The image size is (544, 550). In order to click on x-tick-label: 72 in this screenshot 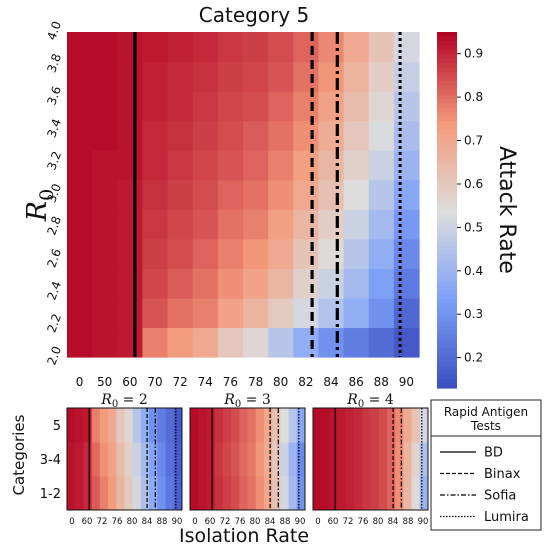, I will do `click(179, 382)`.